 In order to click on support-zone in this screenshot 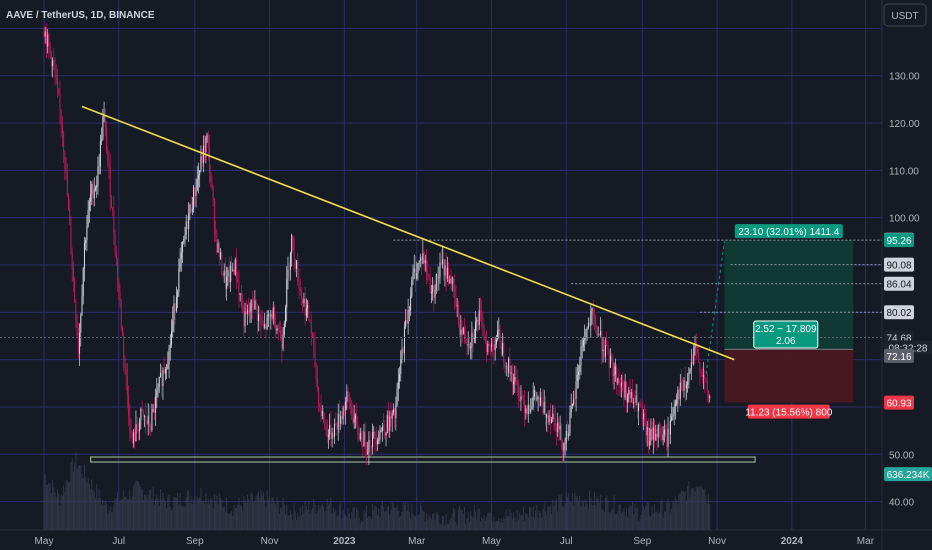, I will do `click(422, 459)`.